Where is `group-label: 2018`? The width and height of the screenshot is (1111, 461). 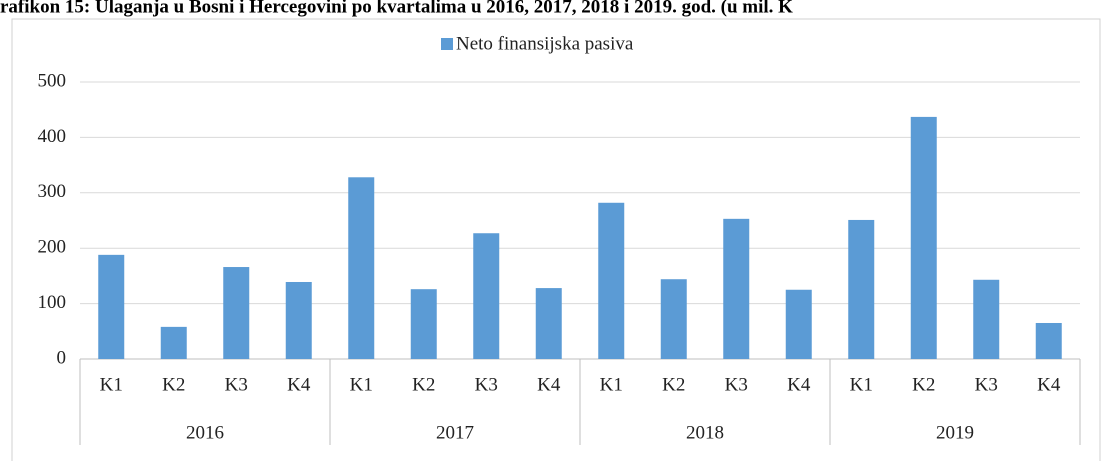 group-label: 2018 is located at coordinates (705, 432).